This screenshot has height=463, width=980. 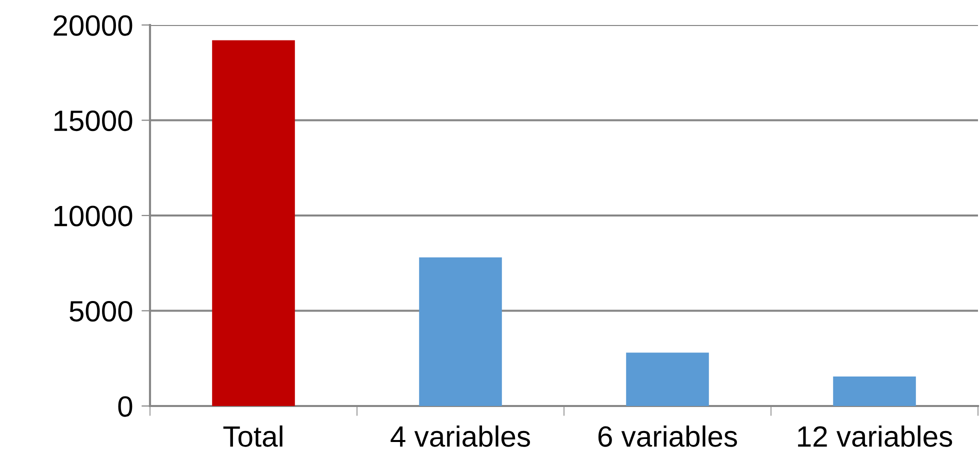 I want to click on y-tick-label: 5000, so click(x=101, y=311).